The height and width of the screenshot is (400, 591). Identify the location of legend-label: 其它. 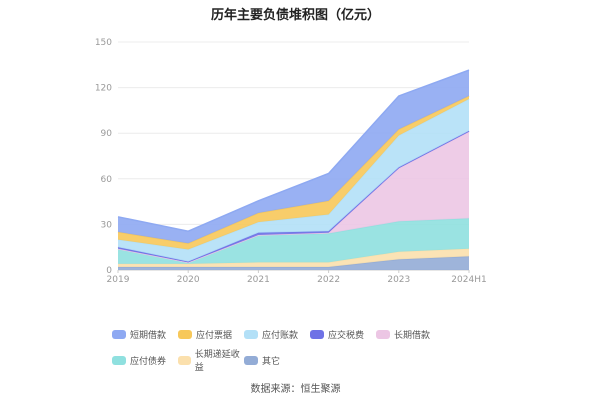
(271, 361).